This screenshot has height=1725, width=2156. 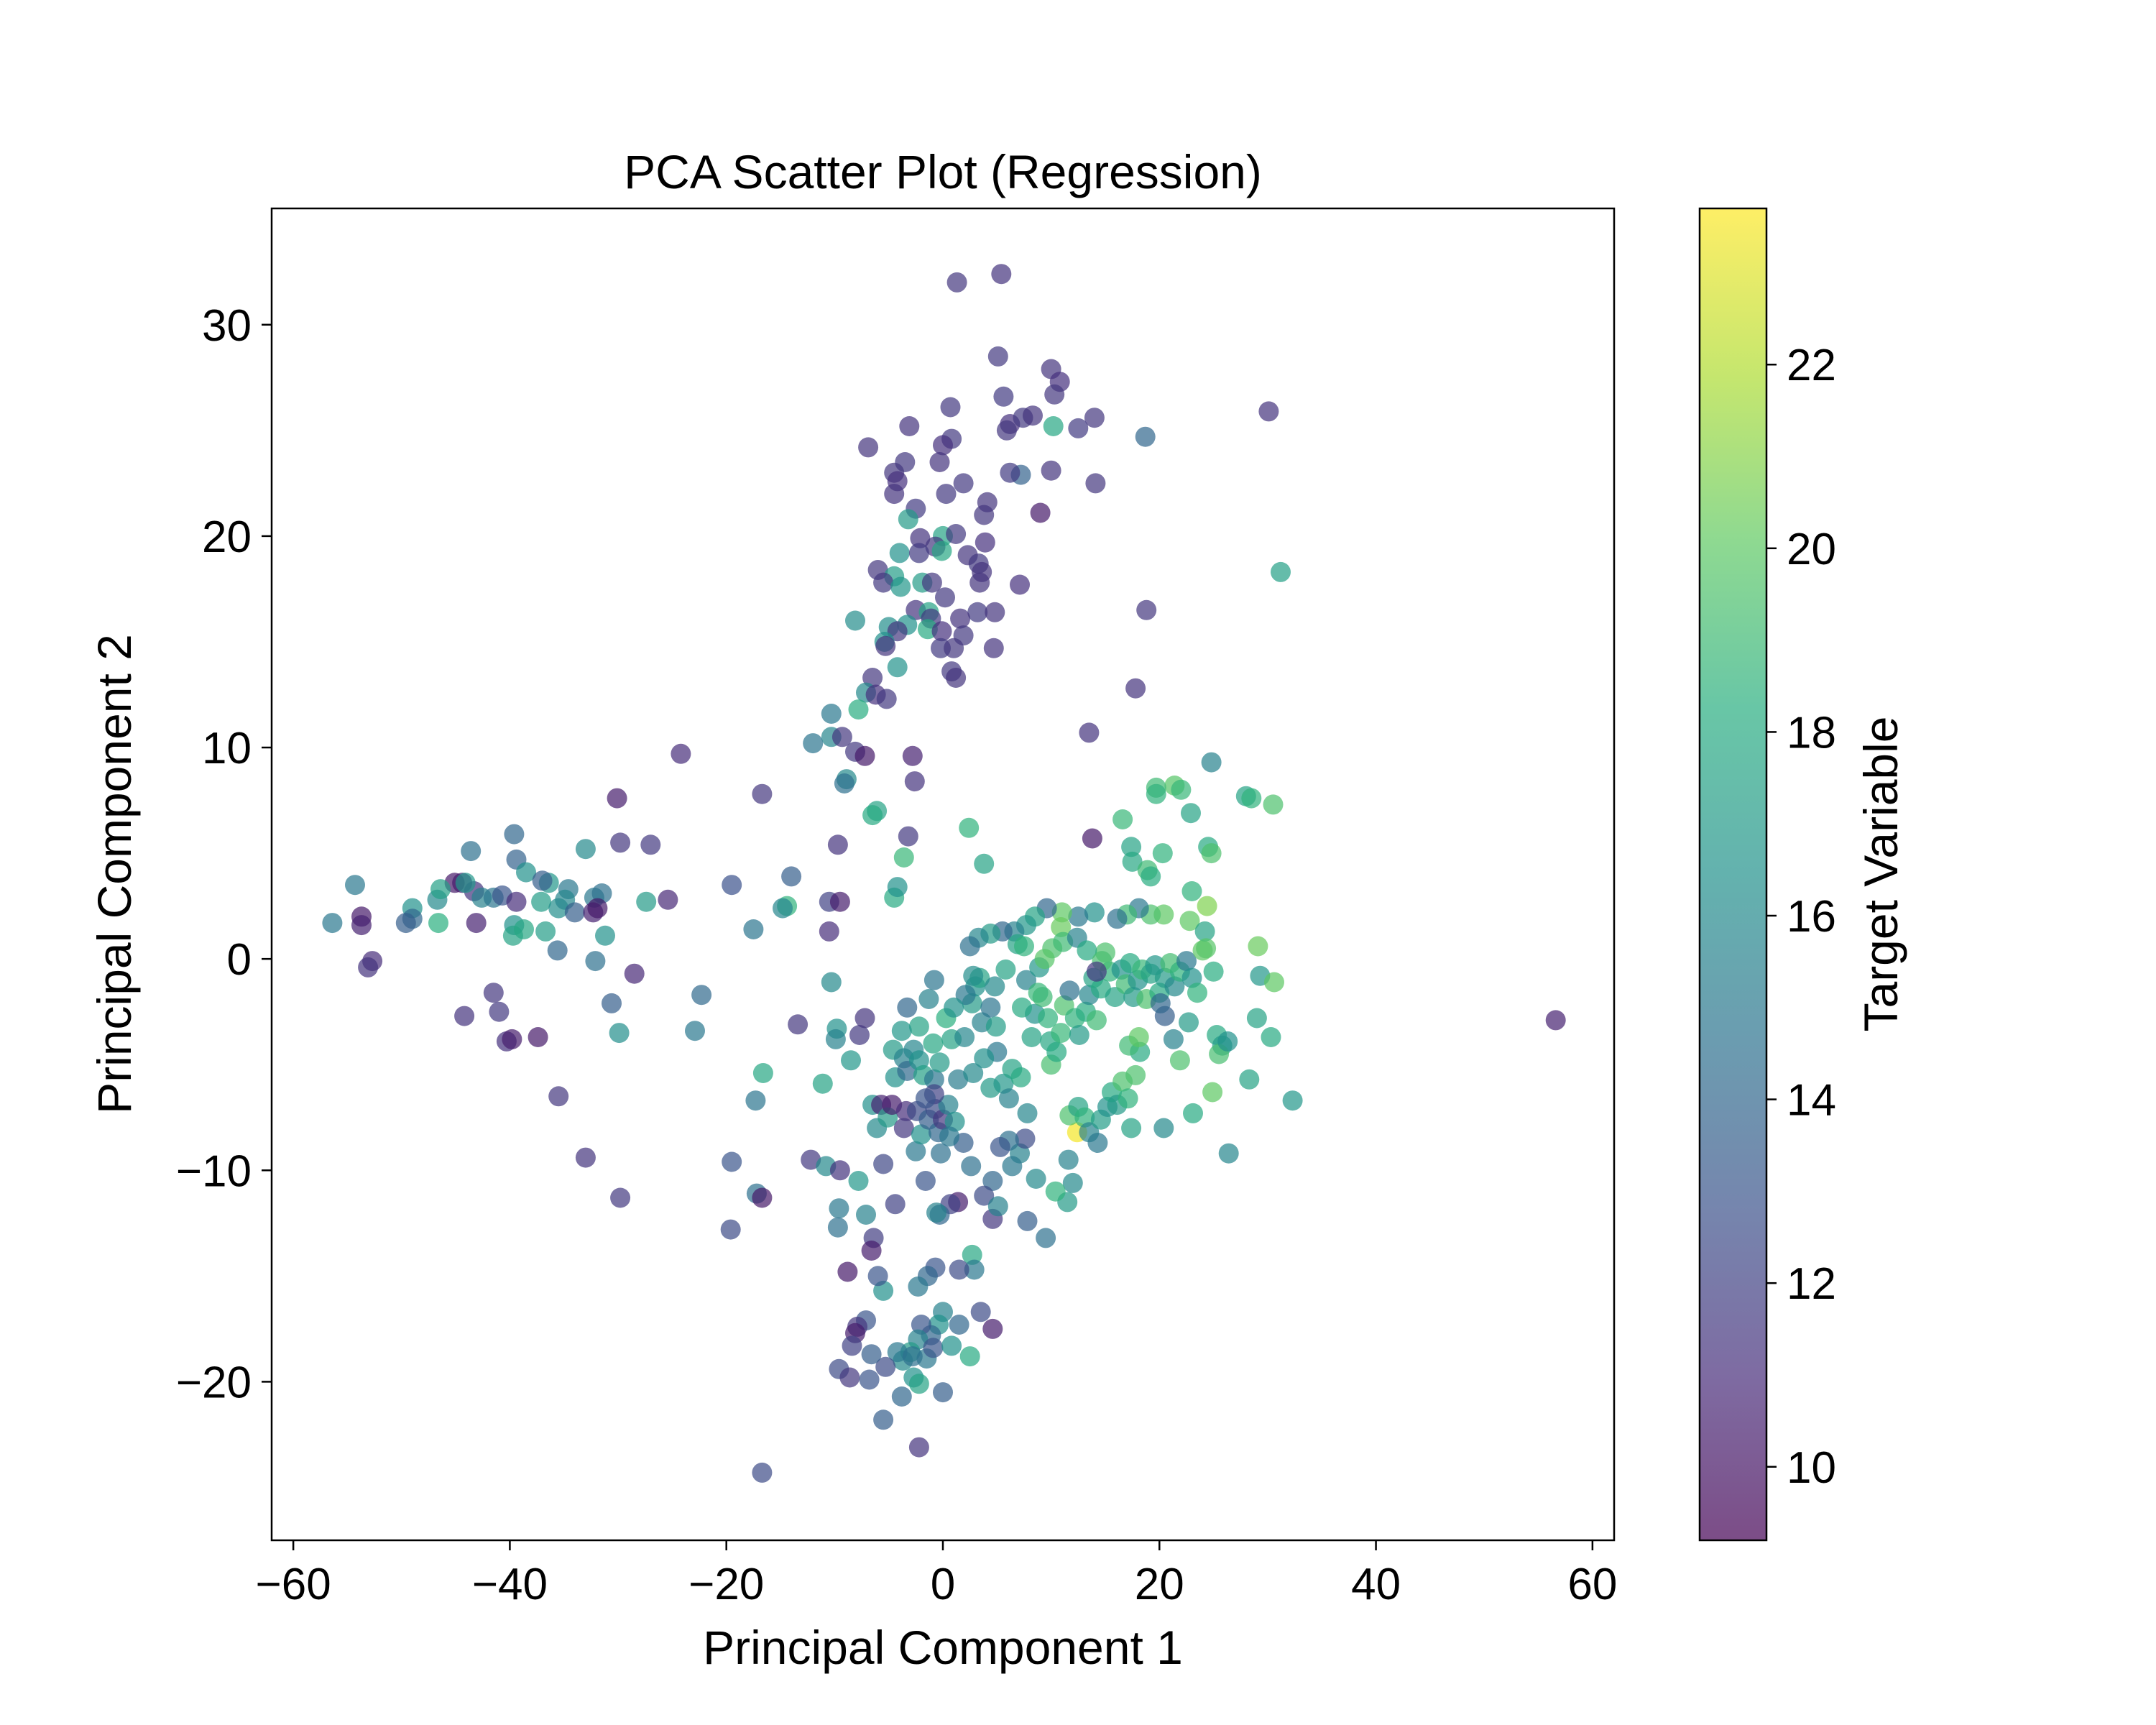 I want to click on x-tick-label: 0, so click(x=943, y=1584).